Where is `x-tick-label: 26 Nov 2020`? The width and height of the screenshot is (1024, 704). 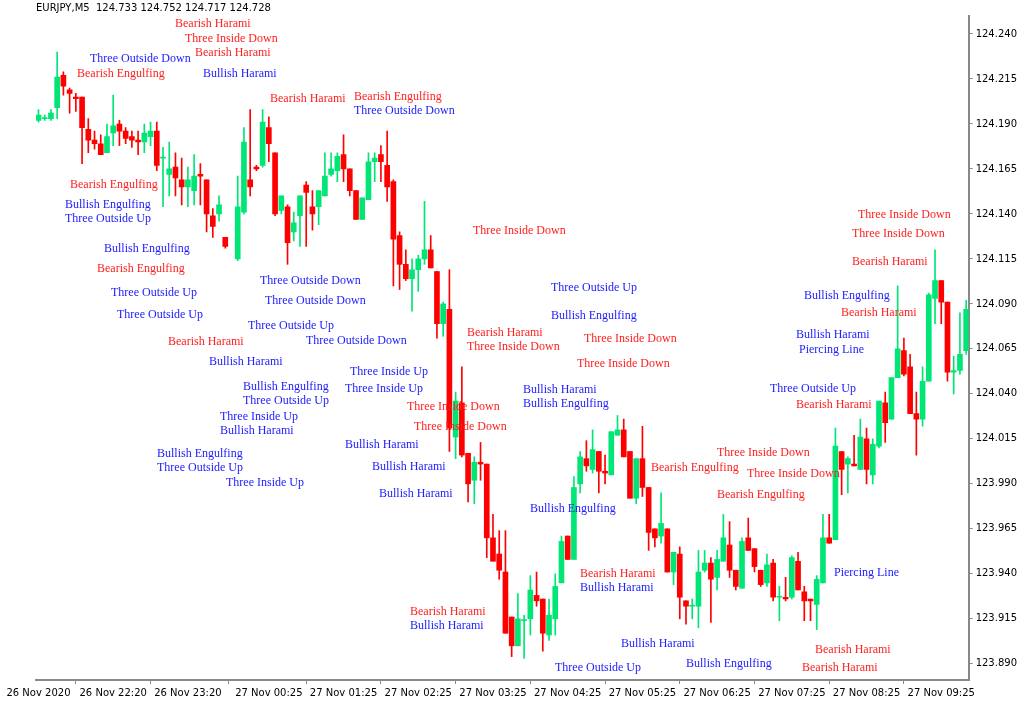 x-tick-label: 26 Nov 2020 is located at coordinates (38, 692).